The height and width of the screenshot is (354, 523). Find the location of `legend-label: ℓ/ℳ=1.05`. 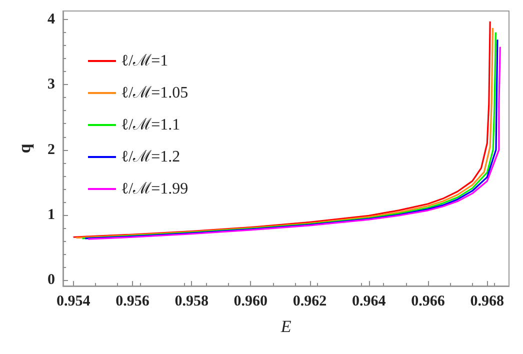

legend-label: ℓ/ℳ=1.05 is located at coordinates (154, 93).